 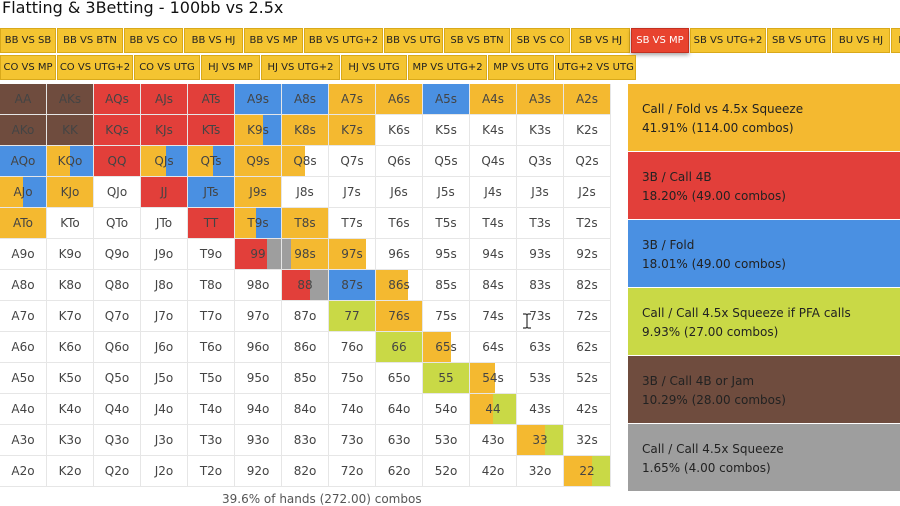 I want to click on hand-cell-k6o: K6o, so click(x=70, y=347).